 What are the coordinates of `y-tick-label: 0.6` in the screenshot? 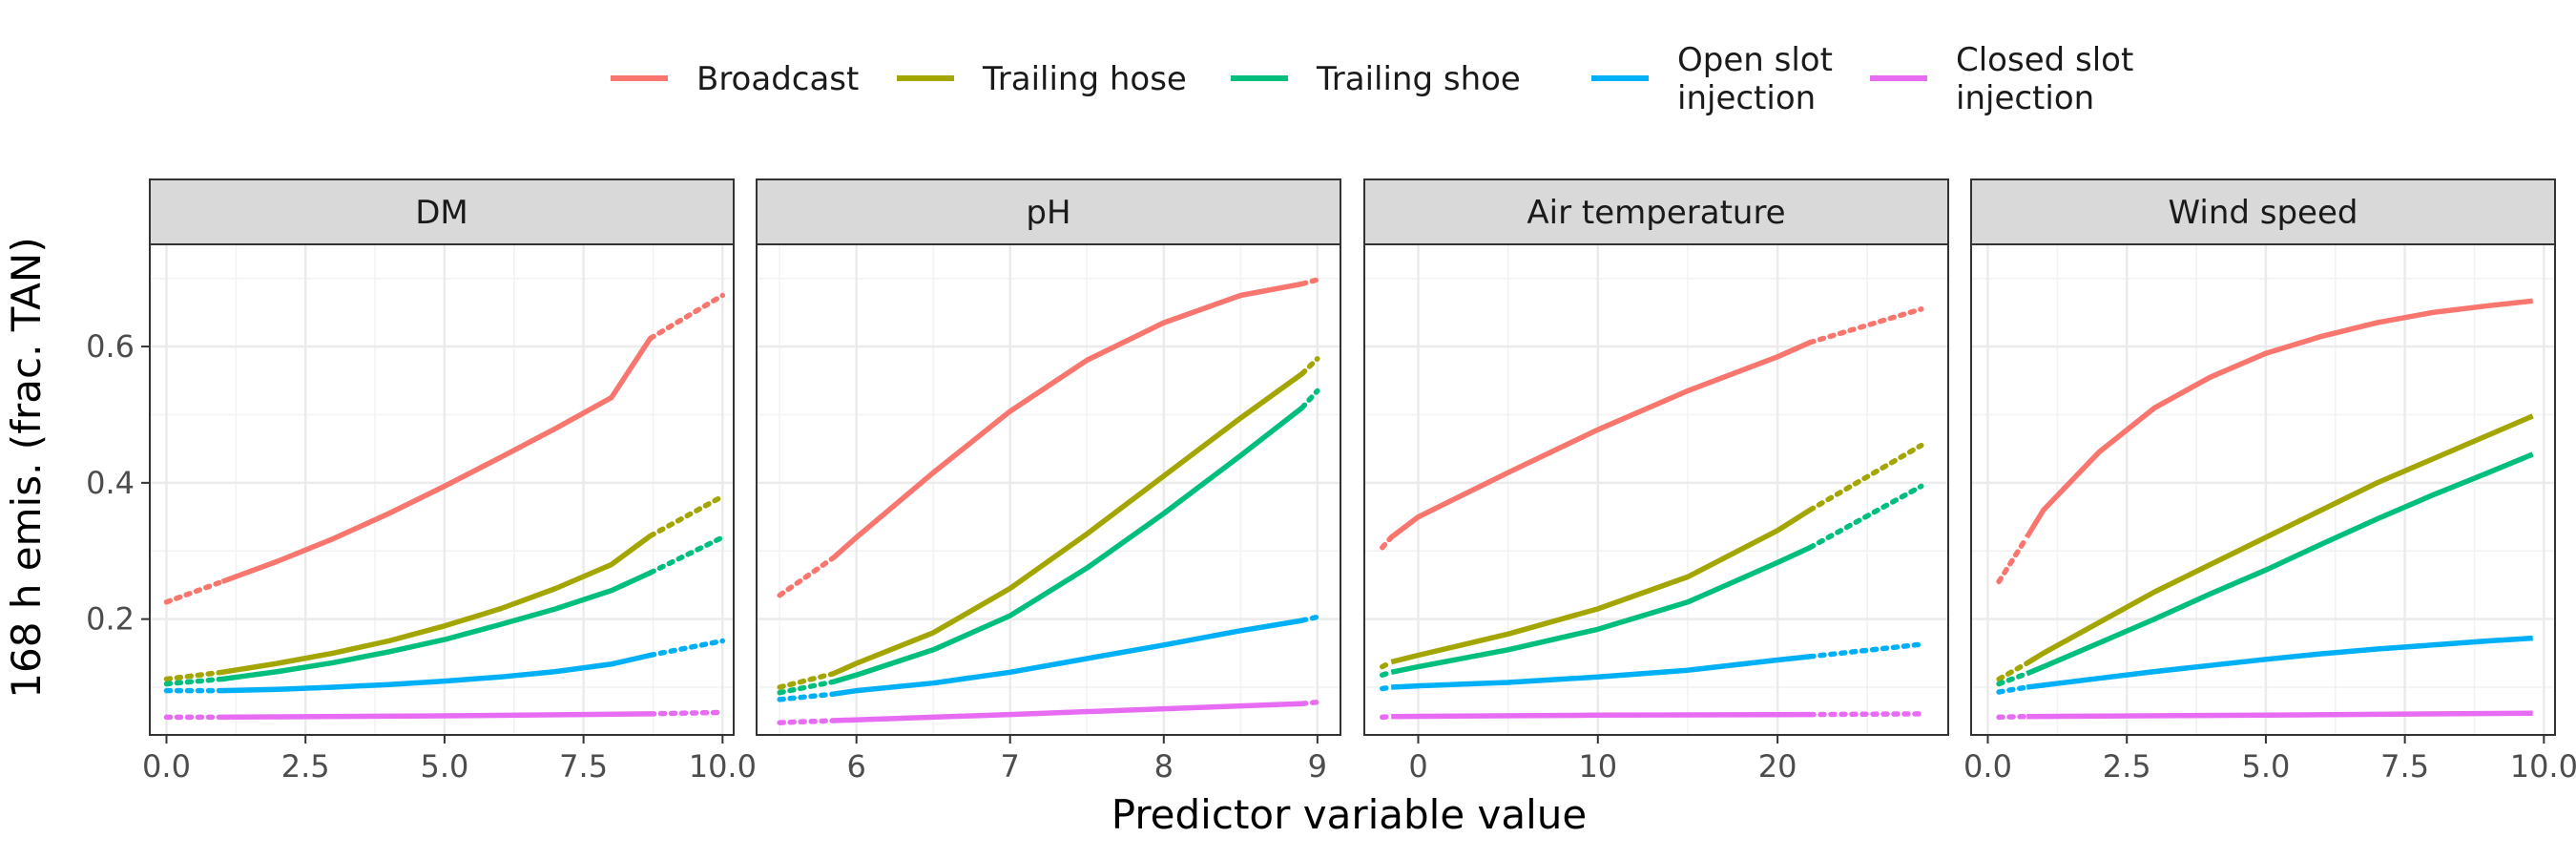 It's located at (110, 346).